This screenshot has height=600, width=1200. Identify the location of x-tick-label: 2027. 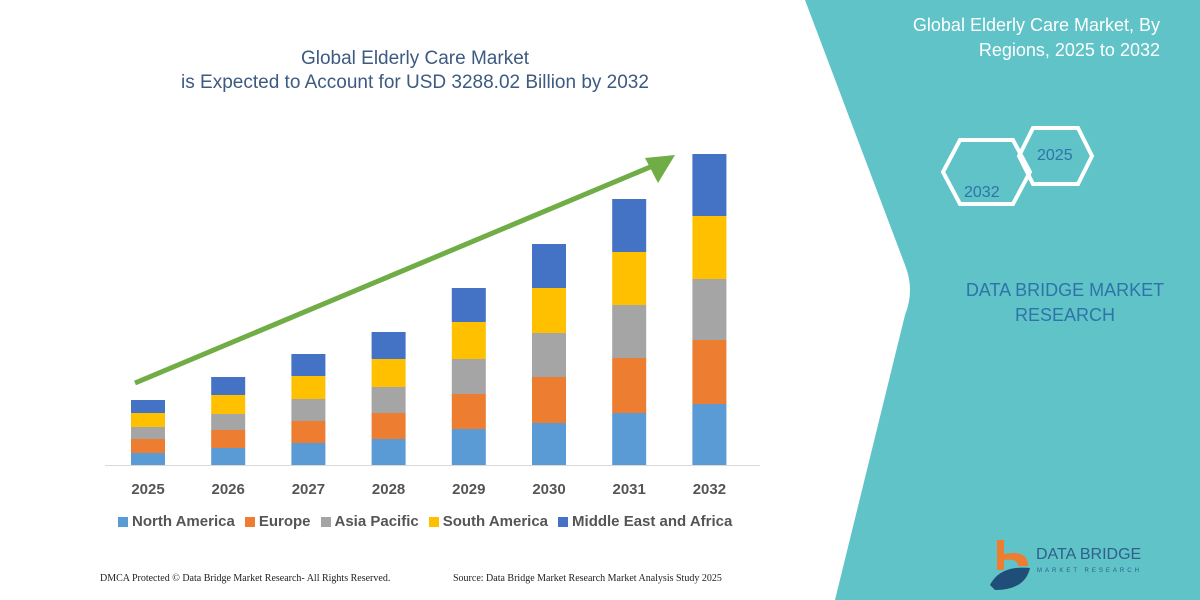
(308, 489).